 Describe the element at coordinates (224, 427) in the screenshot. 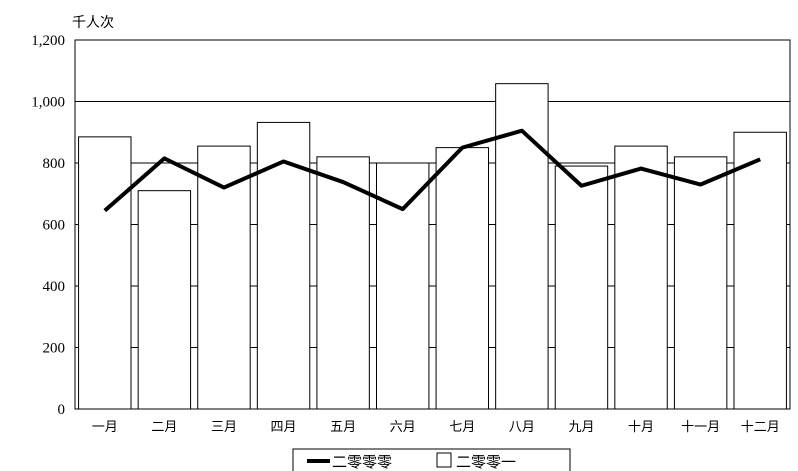

I see `x-tick-label: 三月` at that location.